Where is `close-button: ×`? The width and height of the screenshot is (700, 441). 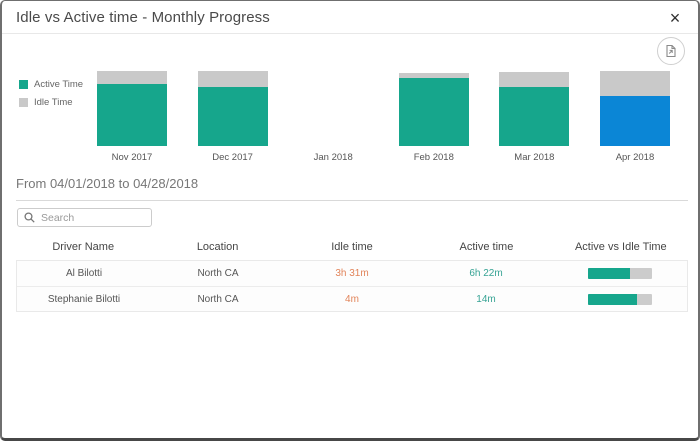 close-button: × is located at coordinates (675, 18).